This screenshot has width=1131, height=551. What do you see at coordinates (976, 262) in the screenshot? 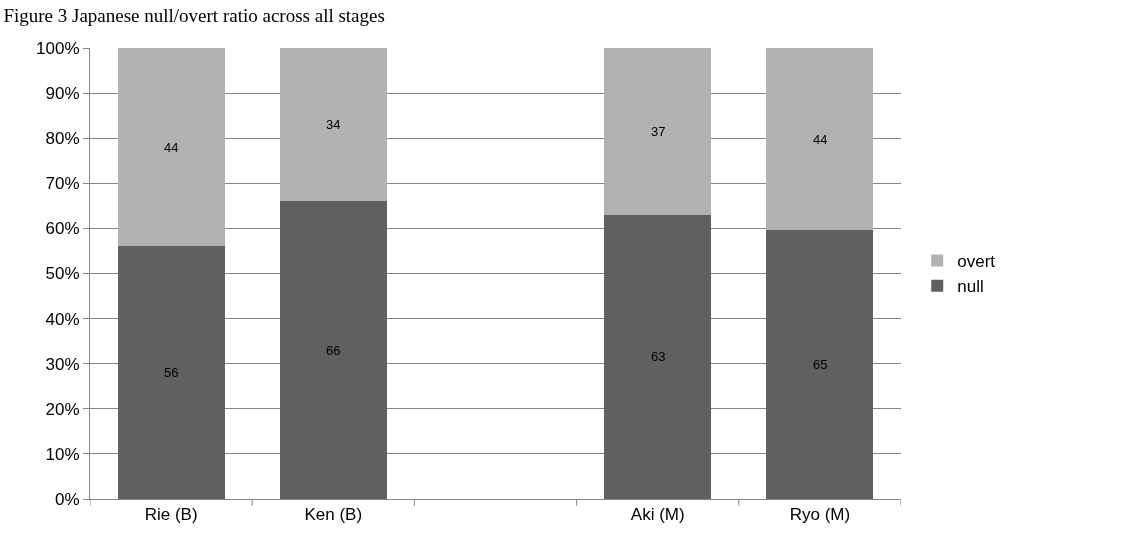
I see `legend-label: overt` at bounding box center [976, 262].